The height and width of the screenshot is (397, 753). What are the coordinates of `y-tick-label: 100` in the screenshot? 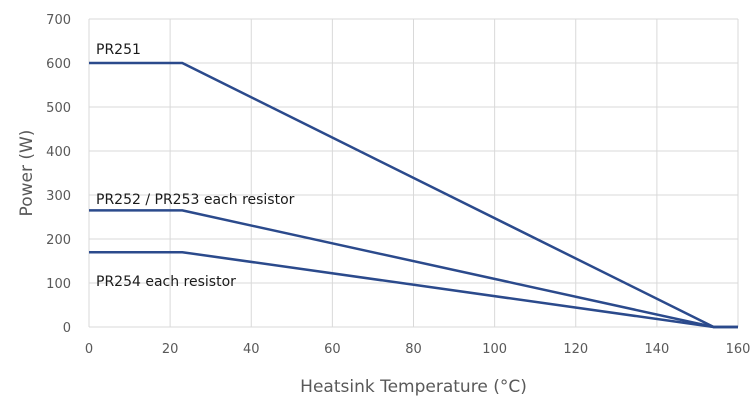 It's located at (58, 284).